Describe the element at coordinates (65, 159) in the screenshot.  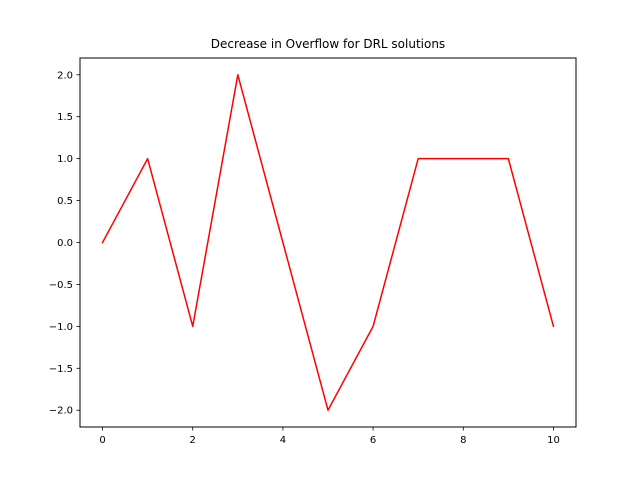
I see `y-tick-label: 1.0` at that location.